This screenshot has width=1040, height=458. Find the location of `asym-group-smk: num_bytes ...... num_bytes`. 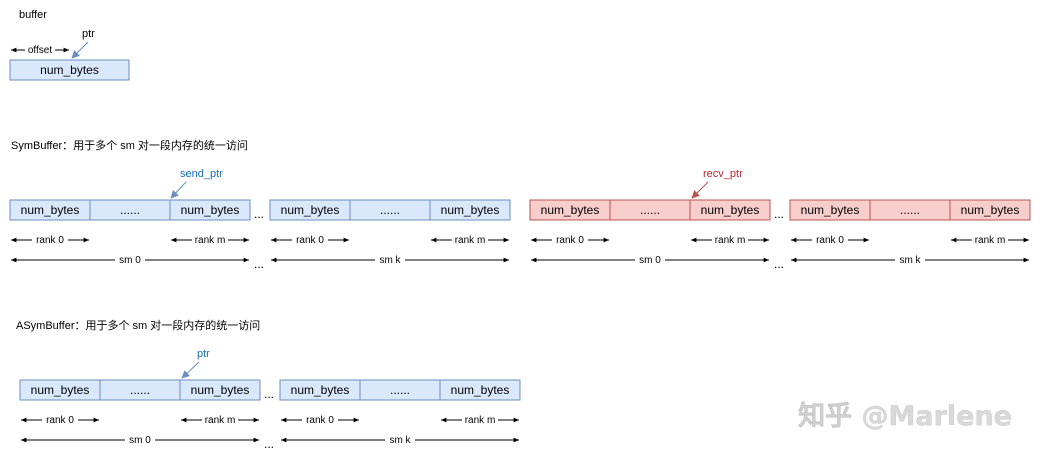

asym-group-smk: num_bytes ...... num_bytes is located at coordinates (400, 390).